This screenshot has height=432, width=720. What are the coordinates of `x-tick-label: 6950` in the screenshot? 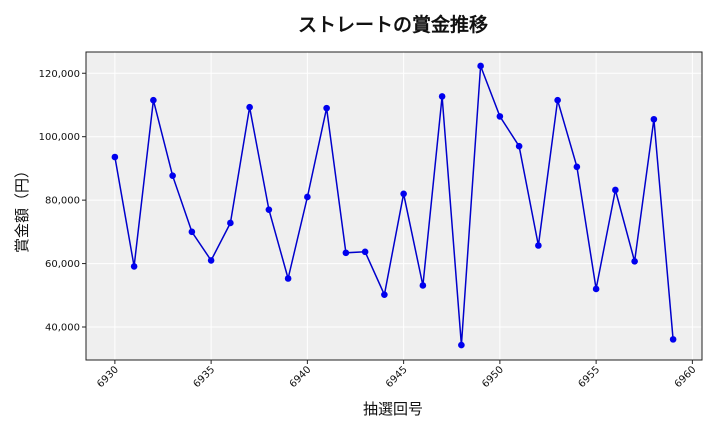 It's located at (493, 377).